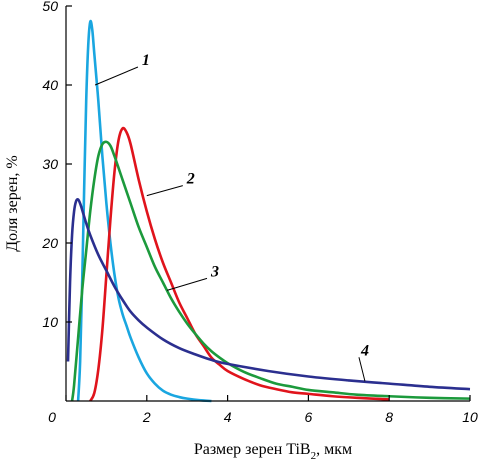 This screenshot has height=460, width=479. I want to click on x-tick-label: 10, so click(470, 417).